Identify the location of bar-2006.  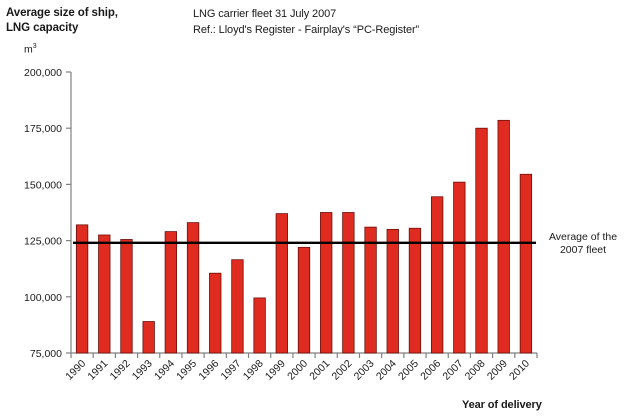
(437, 275).